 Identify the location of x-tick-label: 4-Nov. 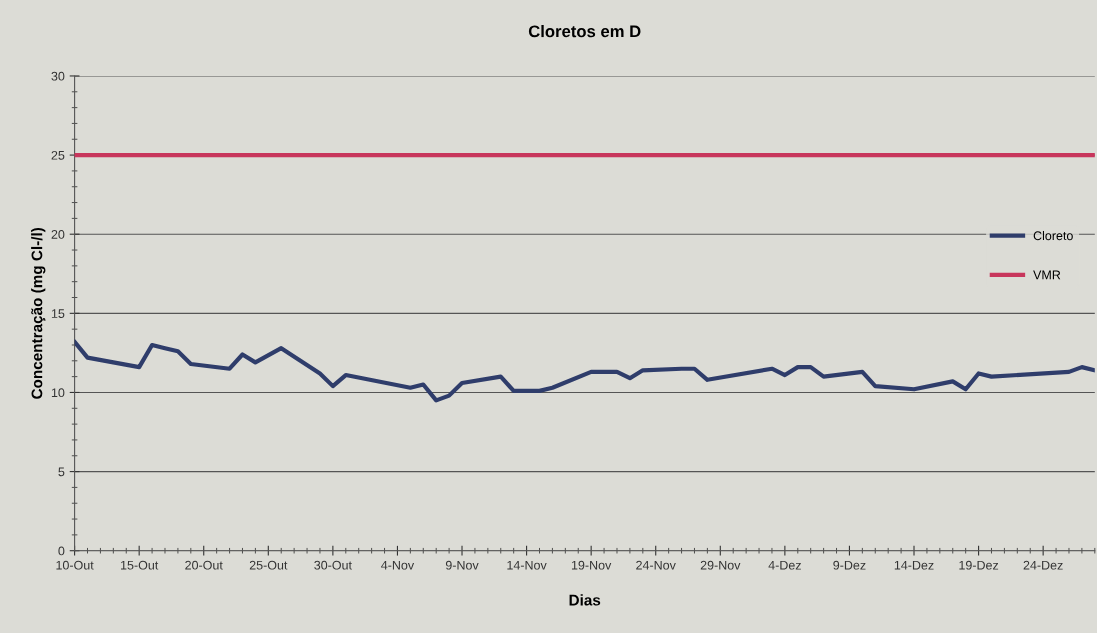
(398, 565).